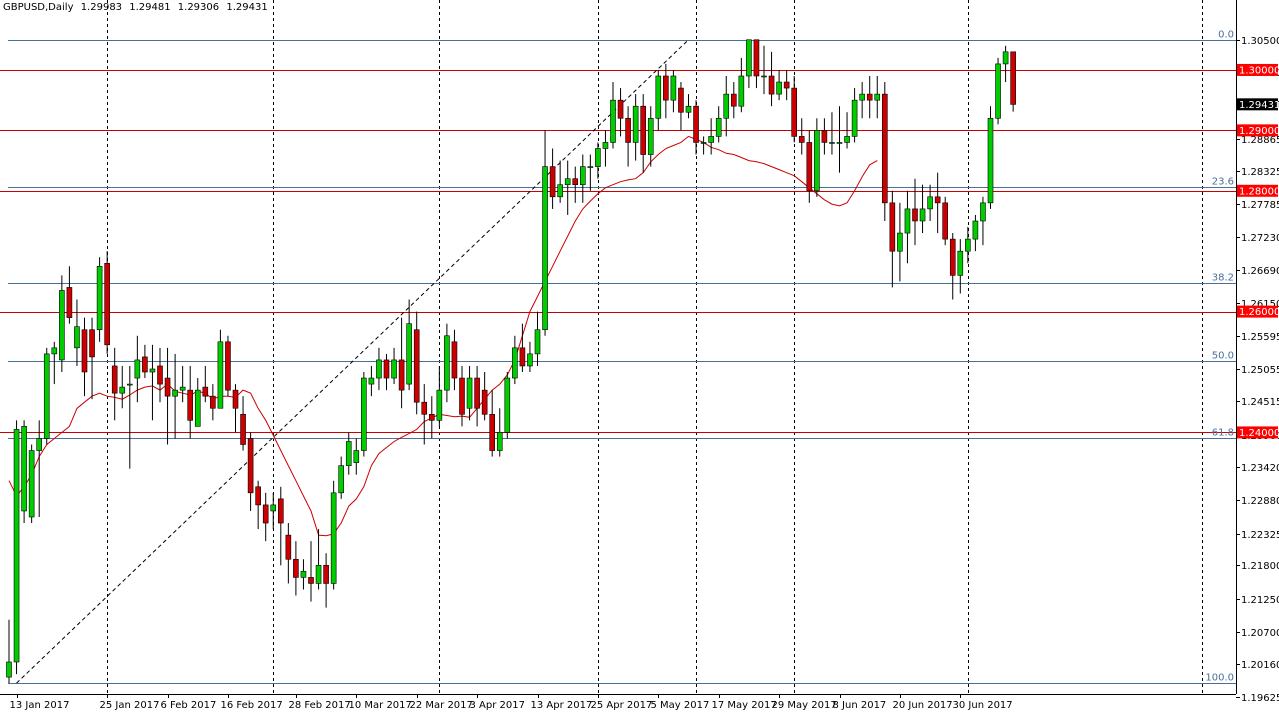 Image resolution: width=1279 pixels, height=721 pixels. What do you see at coordinates (40, 705) in the screenshot?
I see `x-tick-label: 13 Jan 2017` at bounding box center [40, 705].